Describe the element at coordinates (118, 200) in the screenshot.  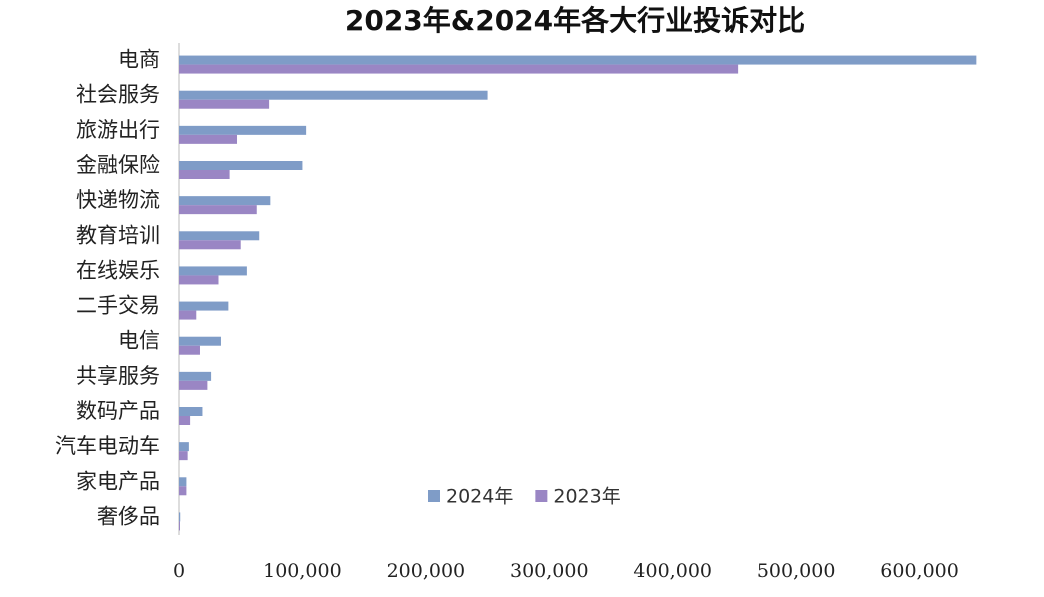
I see `category-label: 快递物流` at that location.